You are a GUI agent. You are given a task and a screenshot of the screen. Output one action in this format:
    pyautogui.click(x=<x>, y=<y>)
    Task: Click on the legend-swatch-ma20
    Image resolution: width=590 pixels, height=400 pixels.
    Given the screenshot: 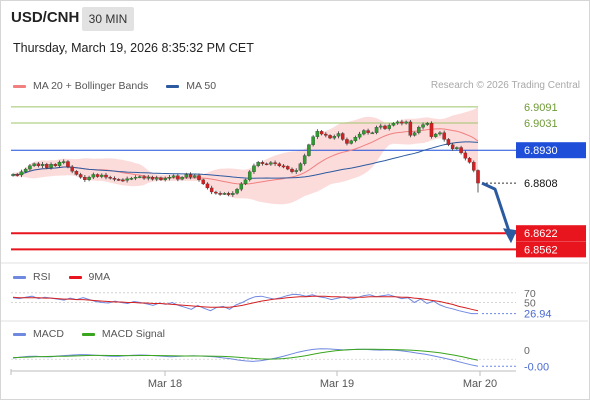 What is the action you would take?
    pyautogui.click(x=19, y=86)
    